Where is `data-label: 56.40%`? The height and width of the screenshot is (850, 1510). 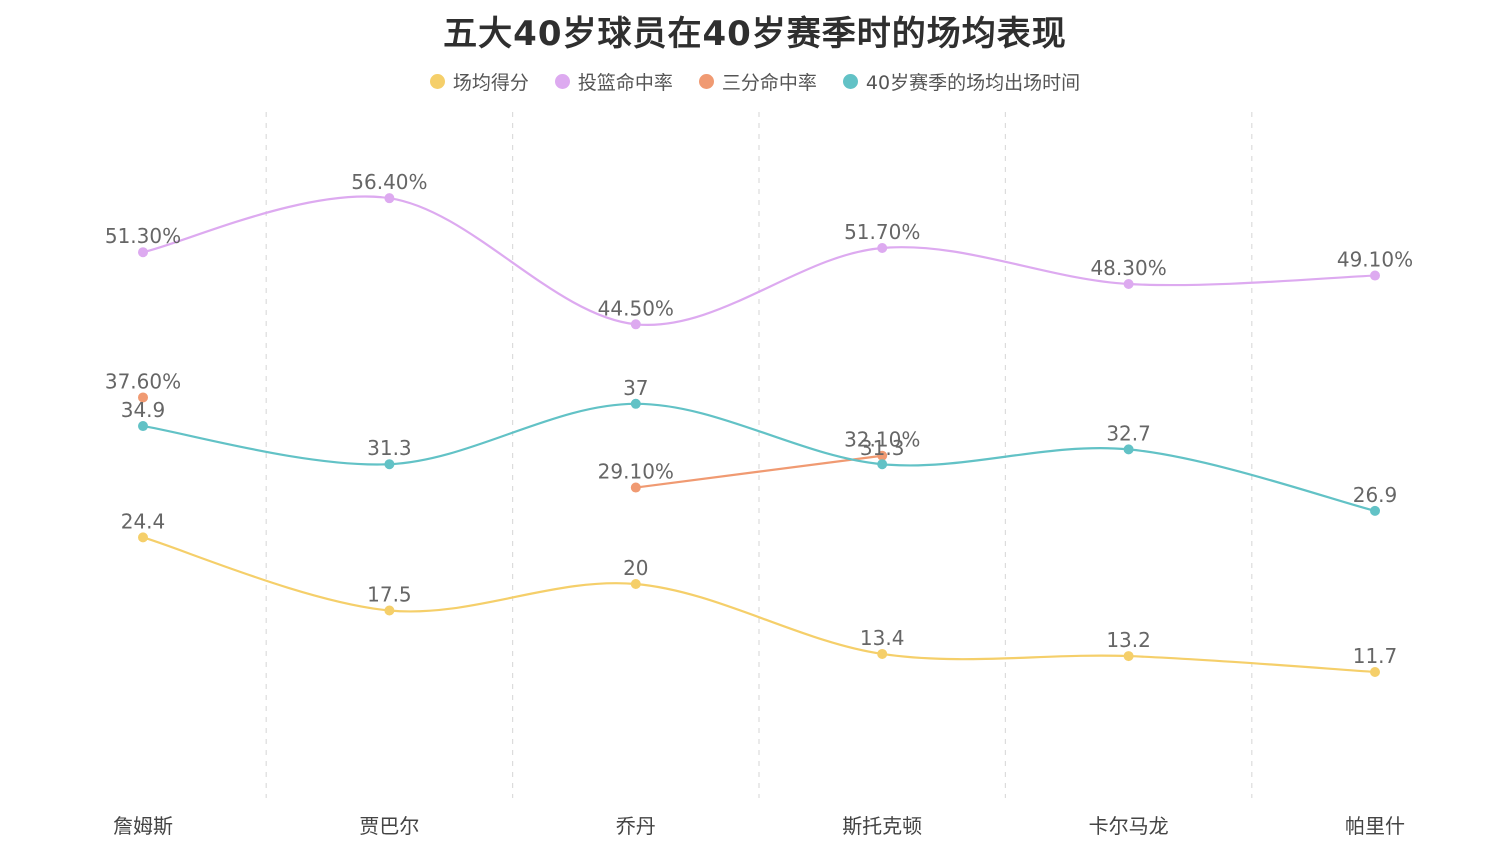
data-label: 56.40% is located at coordinates (389, 182).